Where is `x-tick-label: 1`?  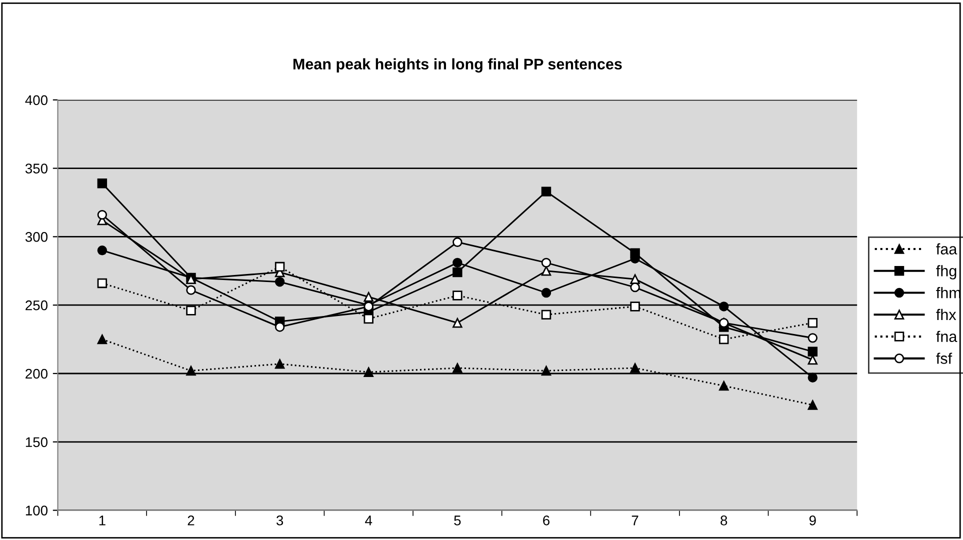 x-tick-label: 1 is located at coordinates (102, 521).